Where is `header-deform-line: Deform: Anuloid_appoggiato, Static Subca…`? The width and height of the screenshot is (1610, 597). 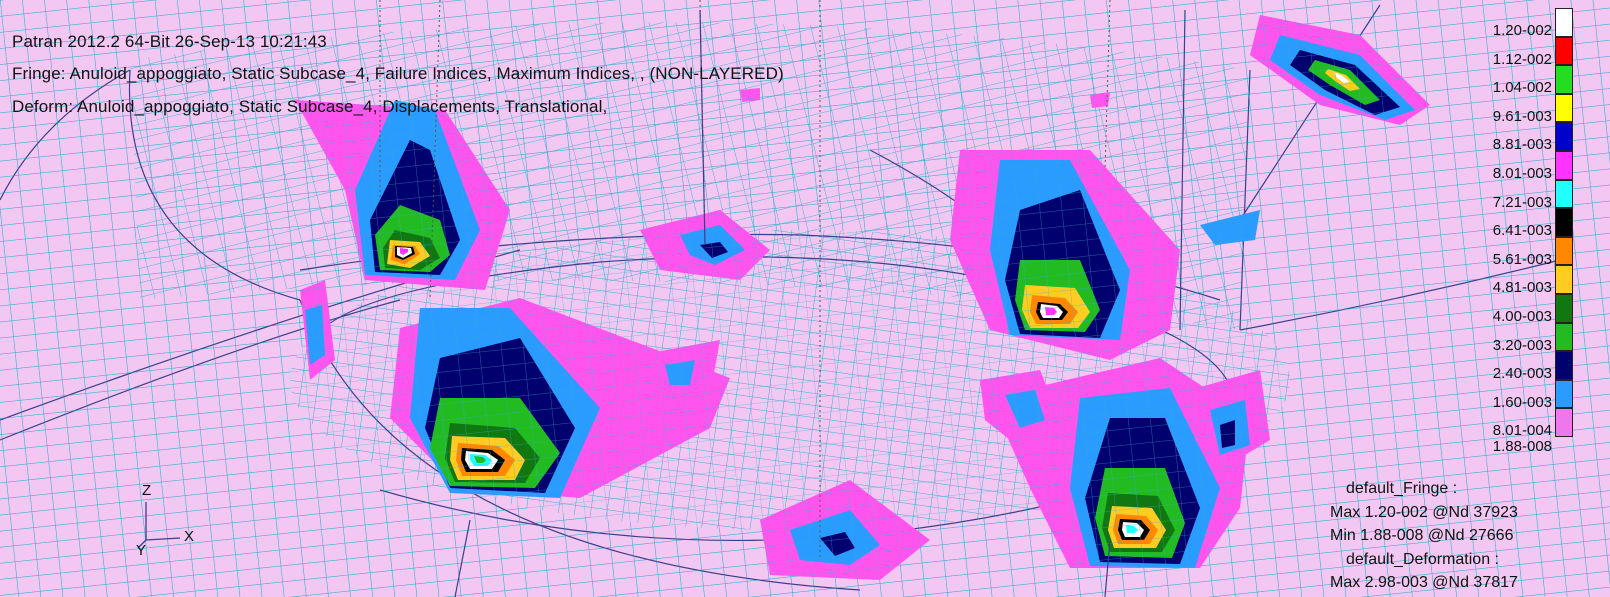 header-deform-line: Deform: Anuloid_appoggiato, Static Subca… is located at coordinates (310, 106).